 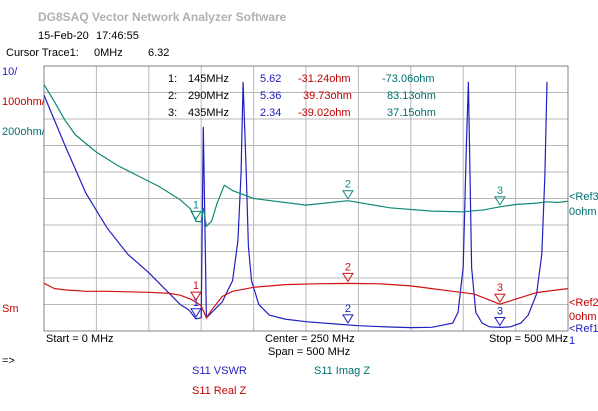 What do you see at coordinates (583, 317) in the screenshot?
I see `ref2-value: 0ohm` at bounding box center [583, 317].